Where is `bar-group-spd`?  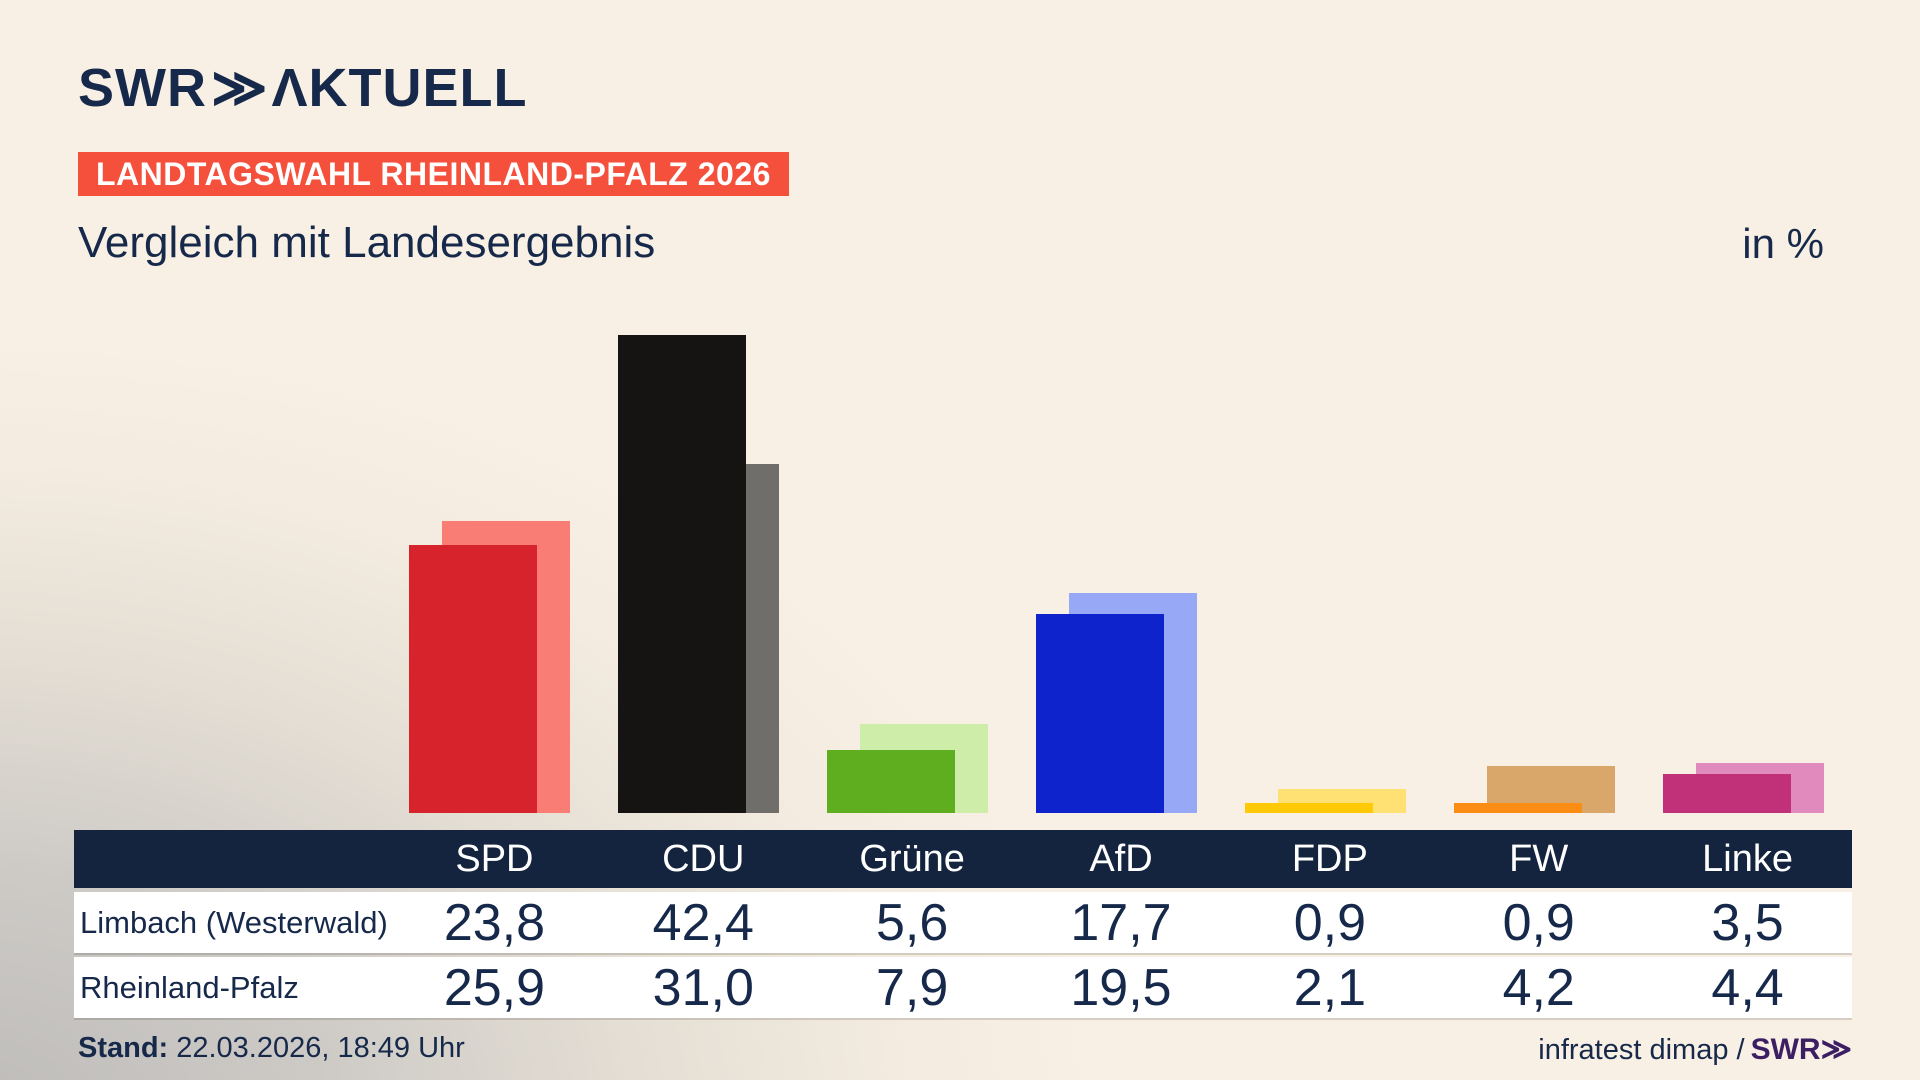 bar-group-spd is located at coordinates (494, 556).